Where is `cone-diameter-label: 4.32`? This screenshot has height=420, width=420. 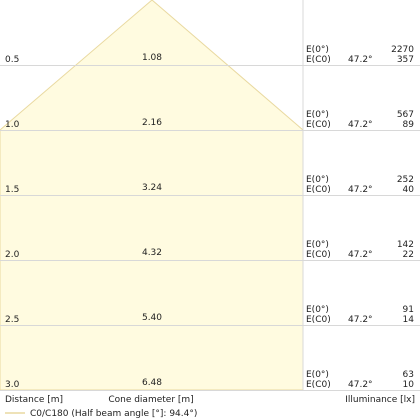 cone-diameter-label: 4.32 is located at coordinates (152, 253).